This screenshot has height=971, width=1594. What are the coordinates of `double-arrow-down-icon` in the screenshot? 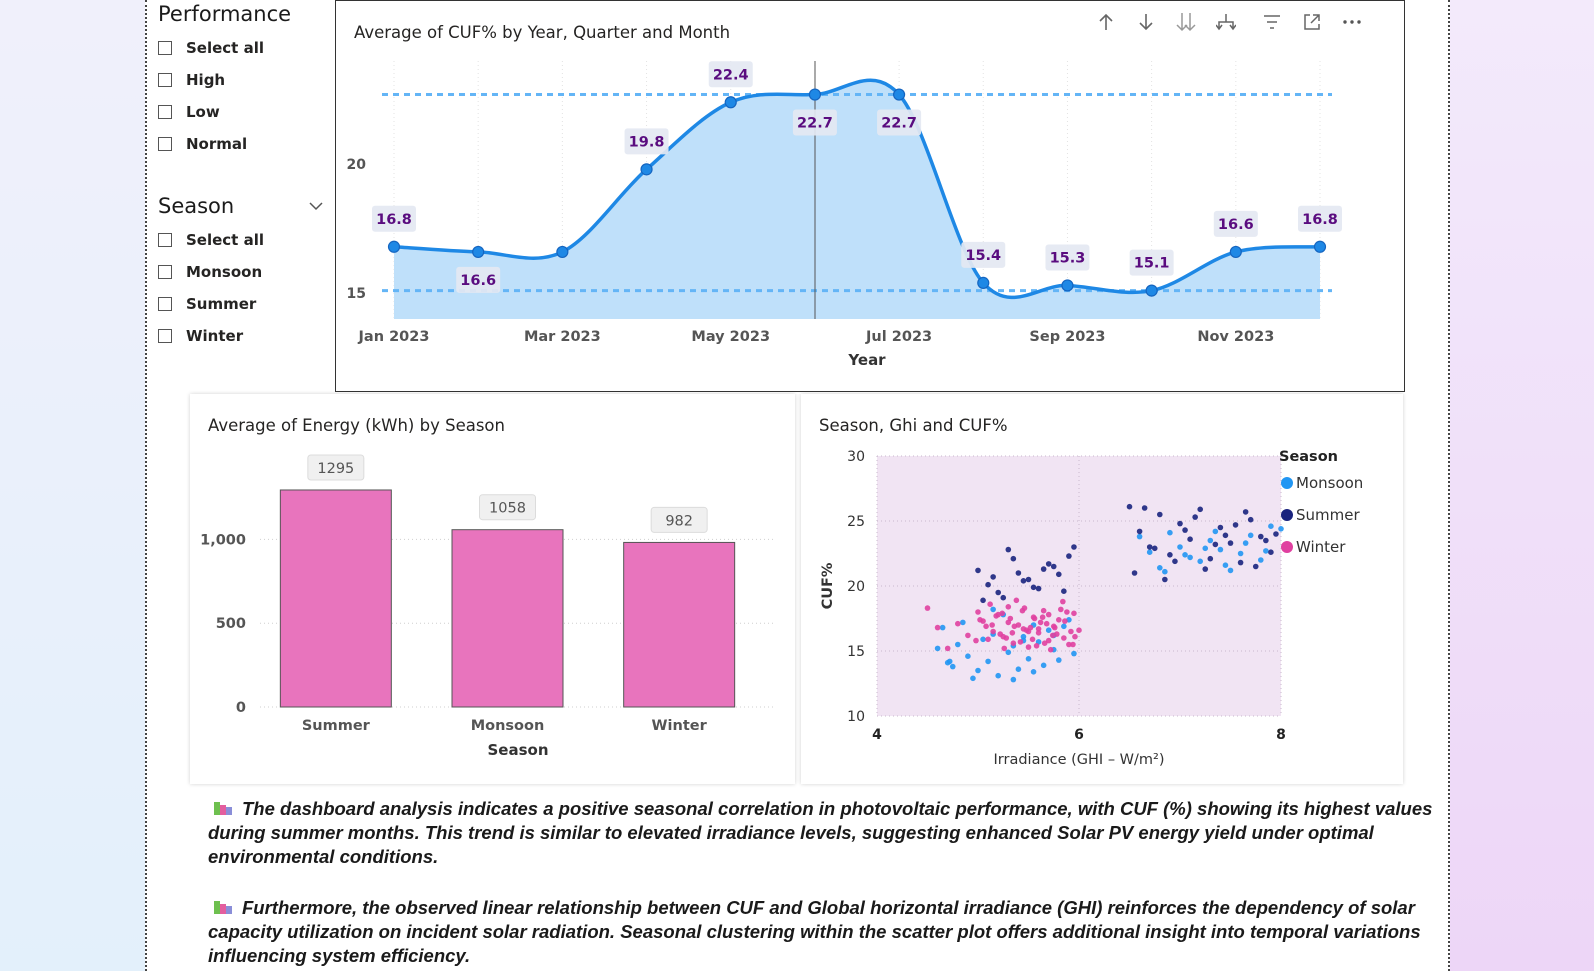 It's located at (1186, 22).